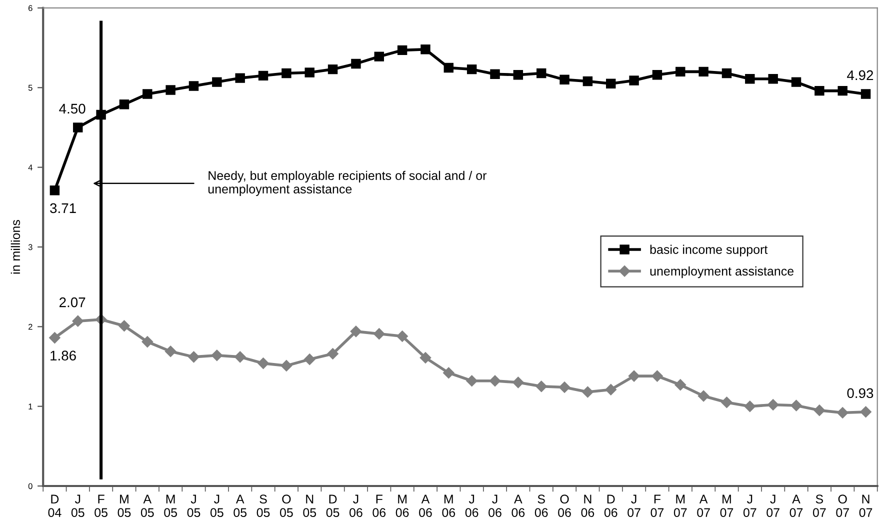  Describe the element at coordinates (30, 486) in the screenshot. I see `y-tick-label: 0` at that location.